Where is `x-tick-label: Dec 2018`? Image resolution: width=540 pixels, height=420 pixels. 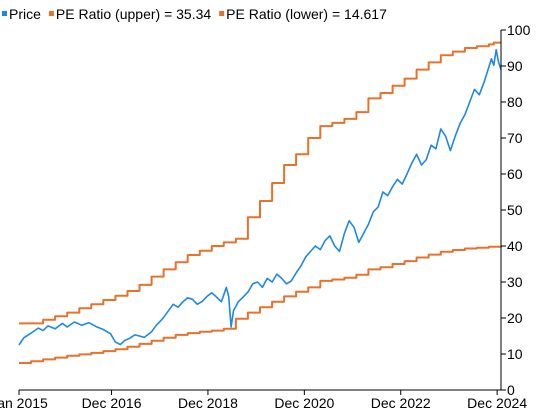
x-tick-label: Dec 2018 is located at coordinates (208, 403).